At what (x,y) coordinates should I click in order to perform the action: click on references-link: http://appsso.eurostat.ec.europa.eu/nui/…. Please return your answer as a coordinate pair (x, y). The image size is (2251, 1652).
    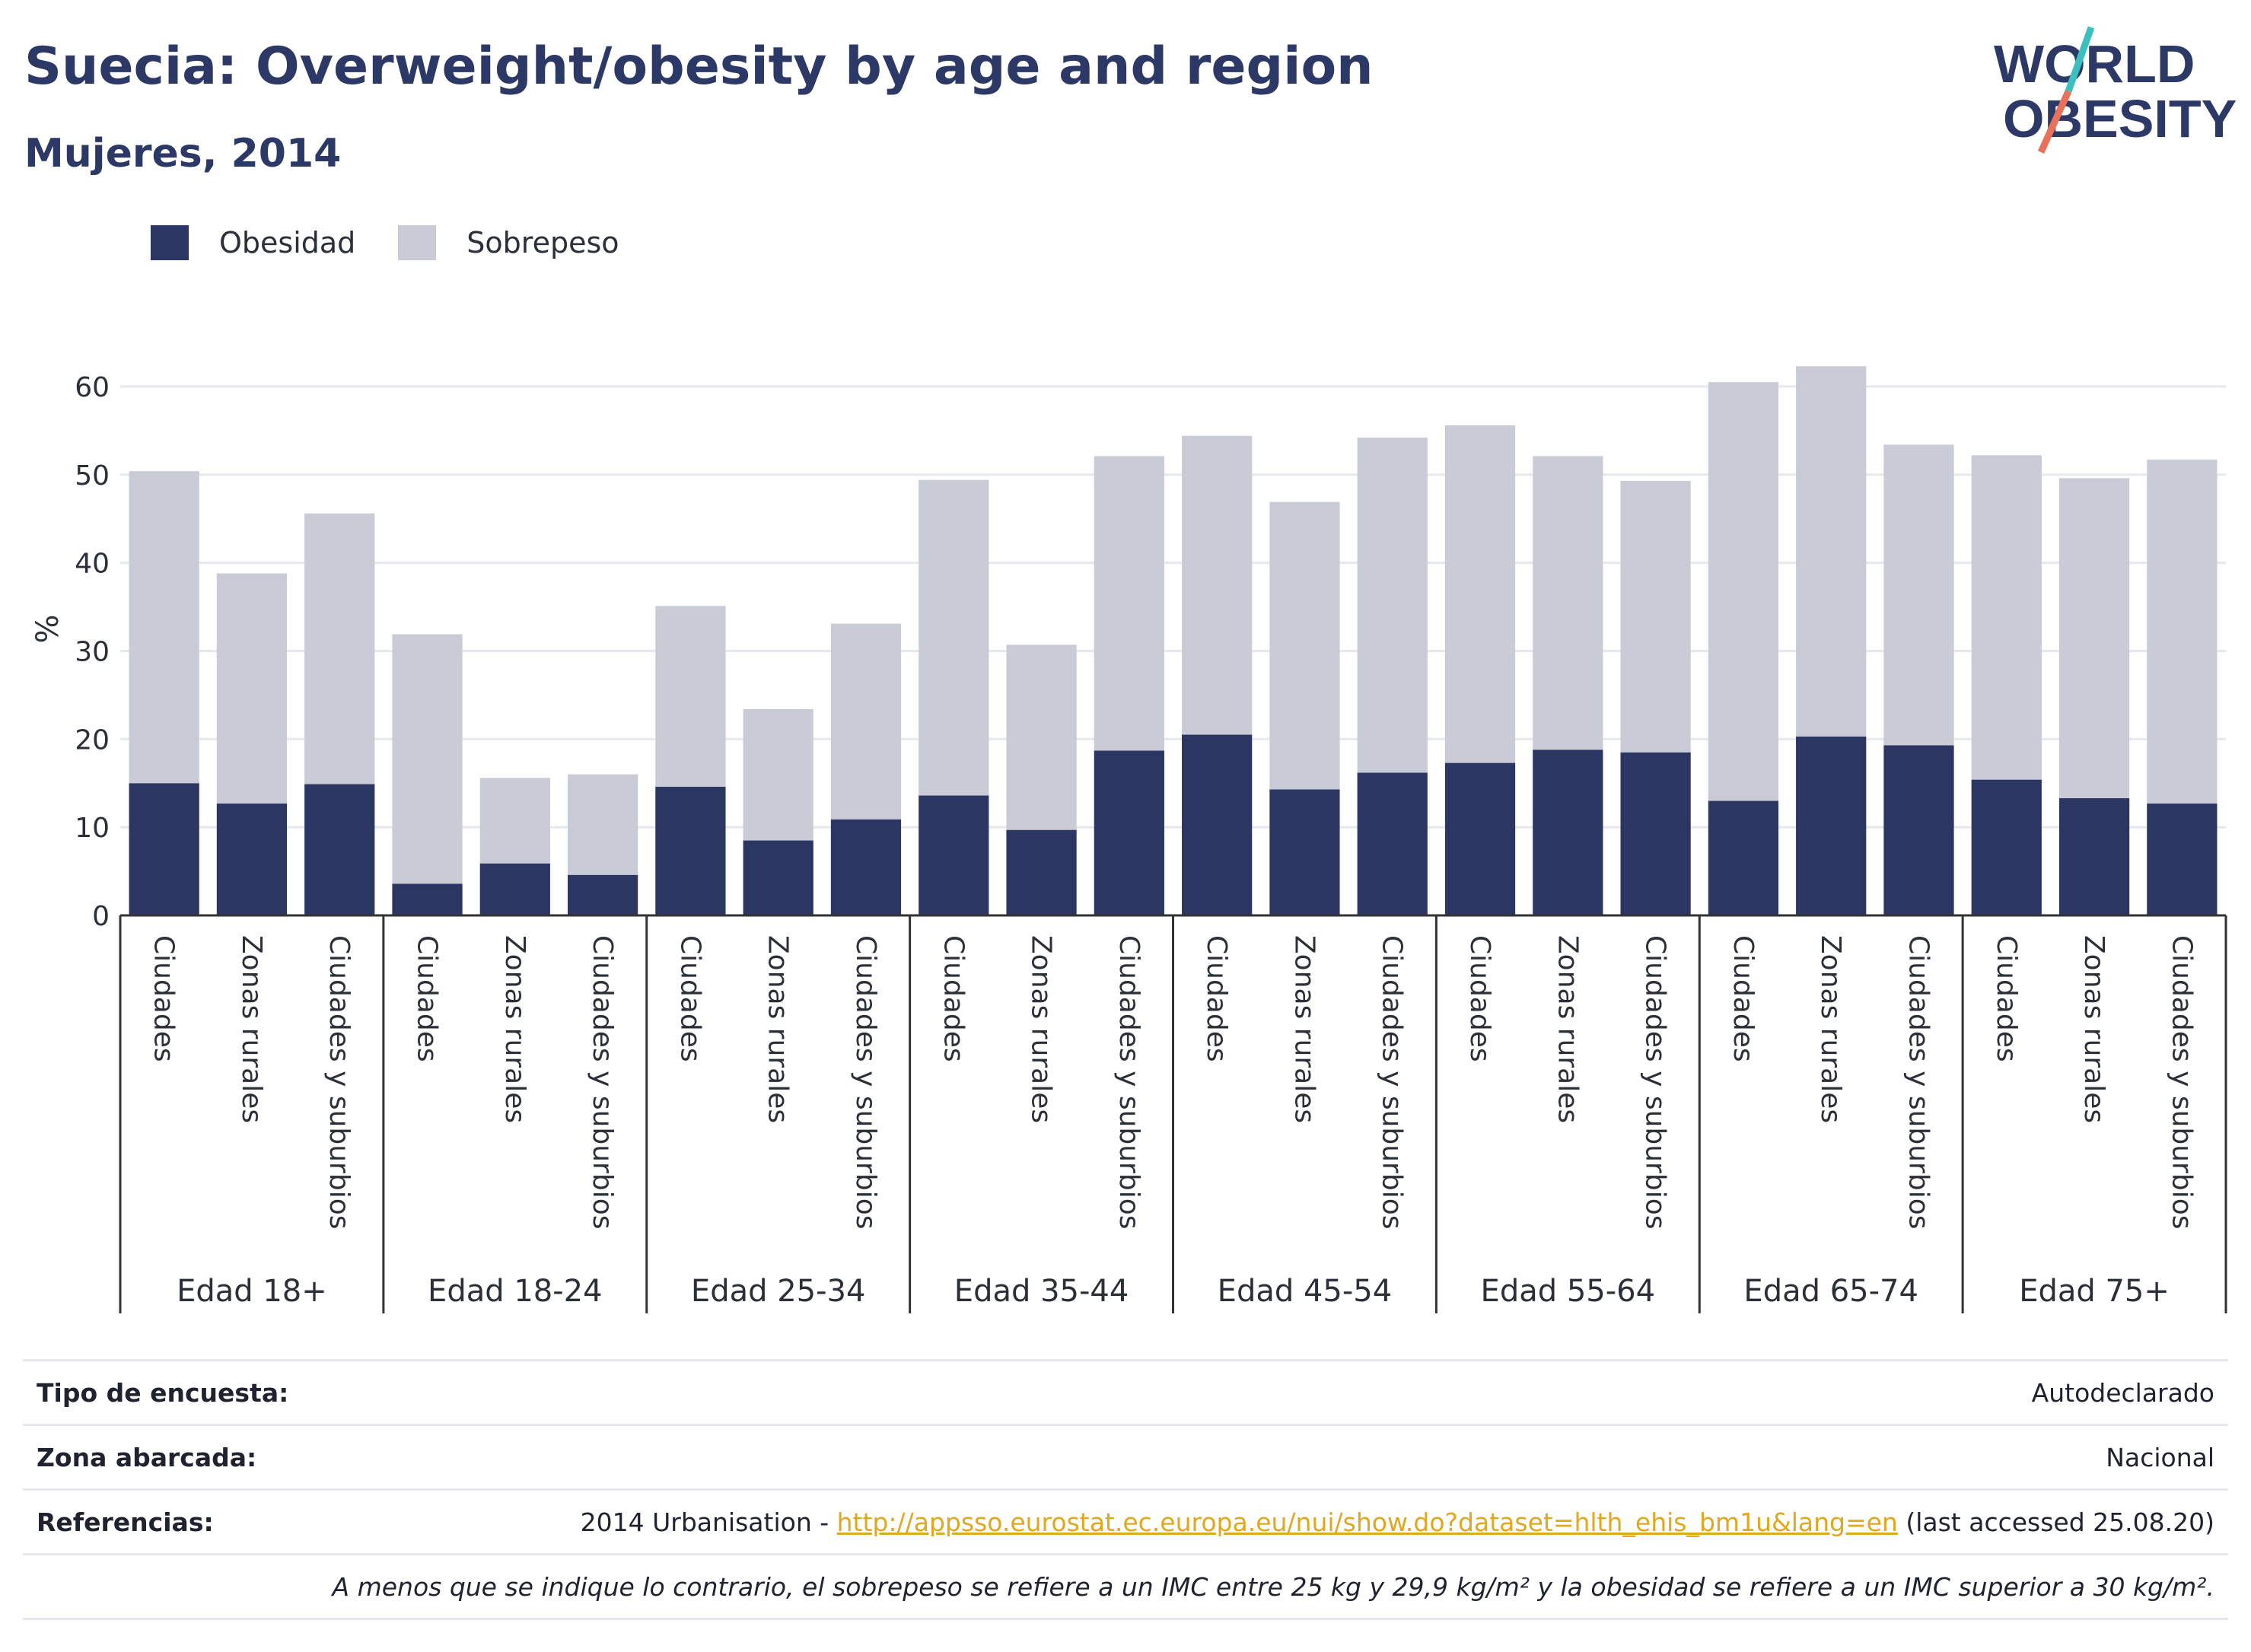
    Looking at the image, I should click on (1367, 1522).